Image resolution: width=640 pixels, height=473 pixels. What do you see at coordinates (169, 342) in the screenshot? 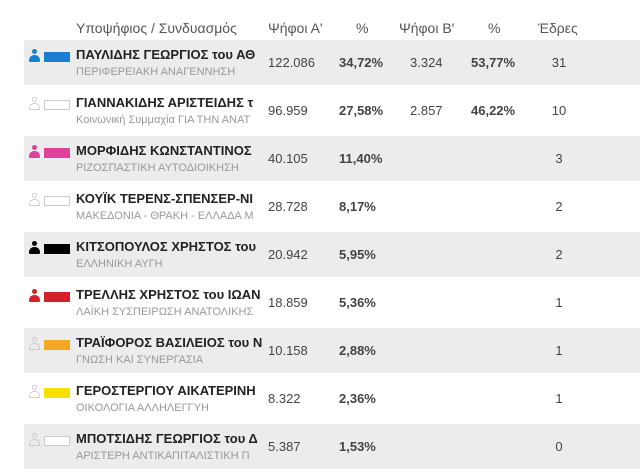
I see `candidate-name: ΤΡΑΪΦΟΡΟΣ ΒΑΣΙΛΕΙΟΣ του Ν` at bounding box center [169, 342].